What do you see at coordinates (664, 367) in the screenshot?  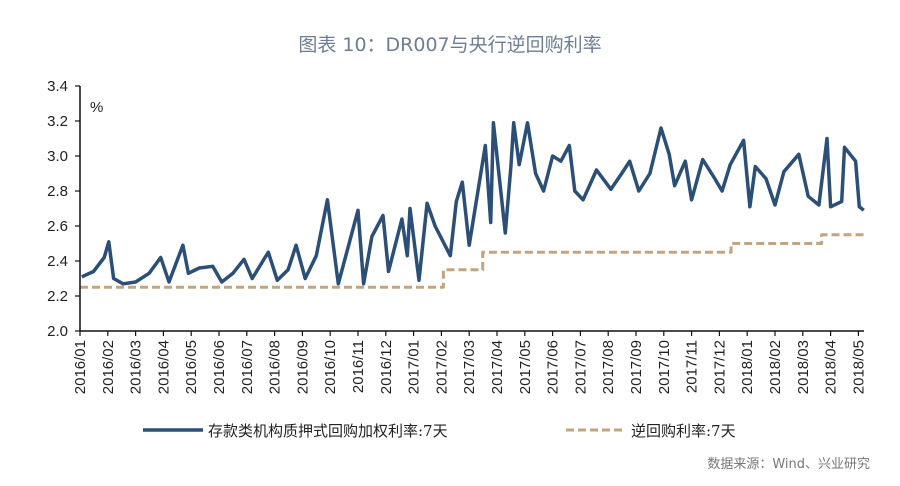 I see `x-tick-label: 2017/10` at bounding box center [664, 367].